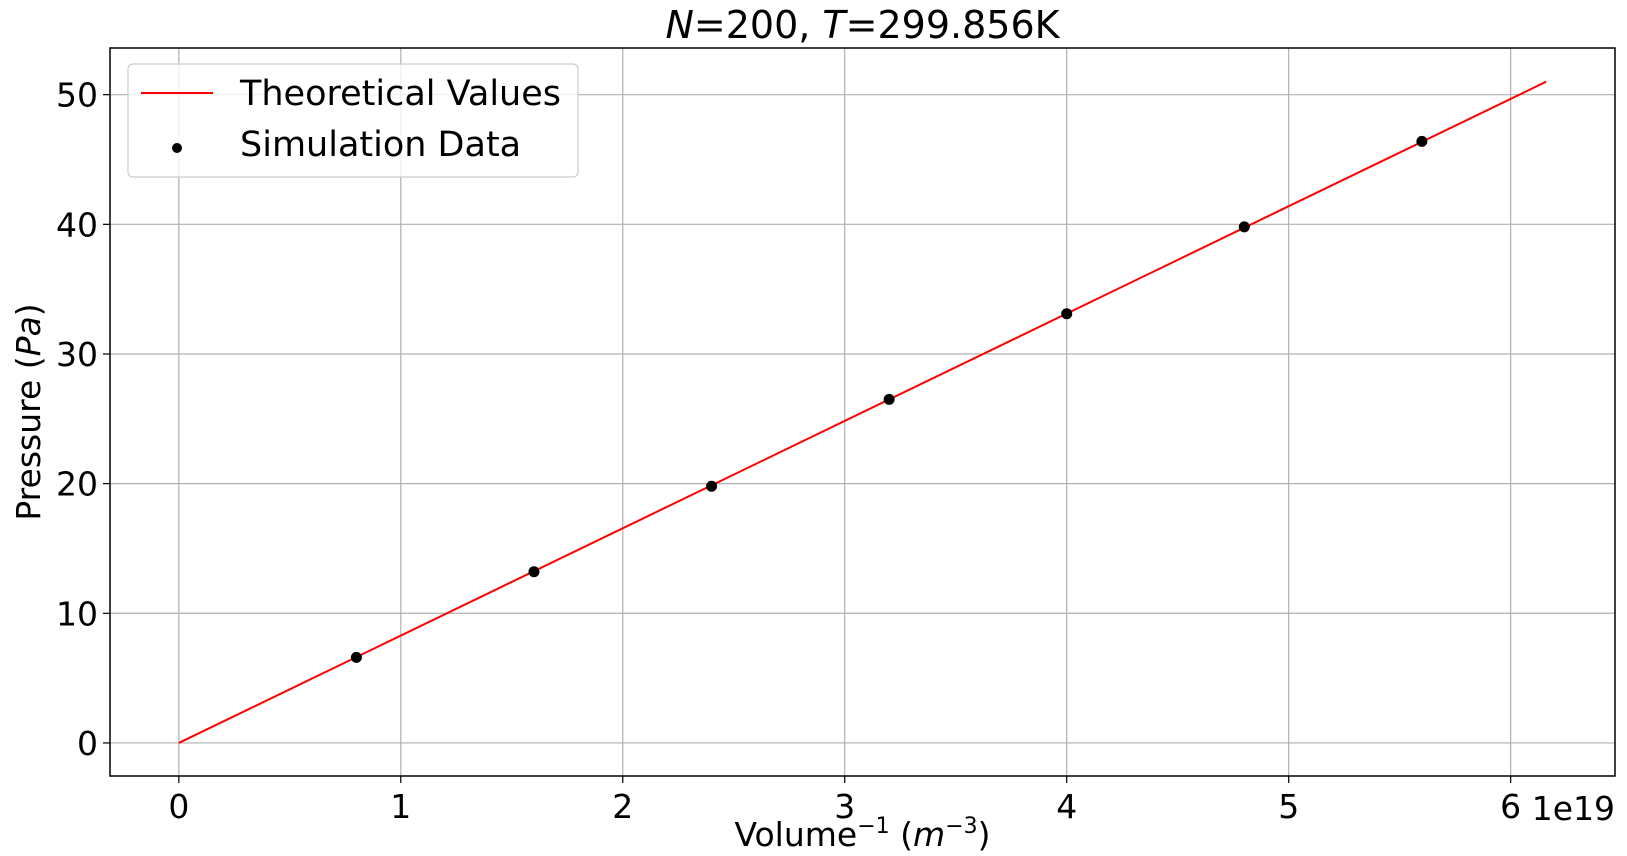 This screenshot has height=856, width=1627. I want to click on y-tick-label: 10, so click(77, 613).